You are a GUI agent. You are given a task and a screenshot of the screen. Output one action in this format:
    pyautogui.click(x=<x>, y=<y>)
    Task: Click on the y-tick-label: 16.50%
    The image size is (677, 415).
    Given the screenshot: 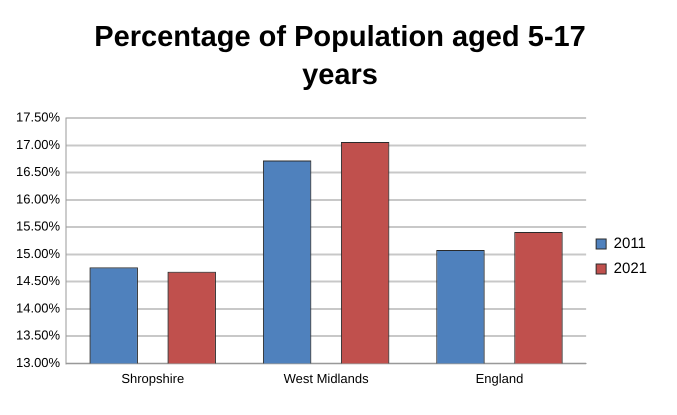 What is the action you would take?
    pyautogui.click(x=38, y=172)
    